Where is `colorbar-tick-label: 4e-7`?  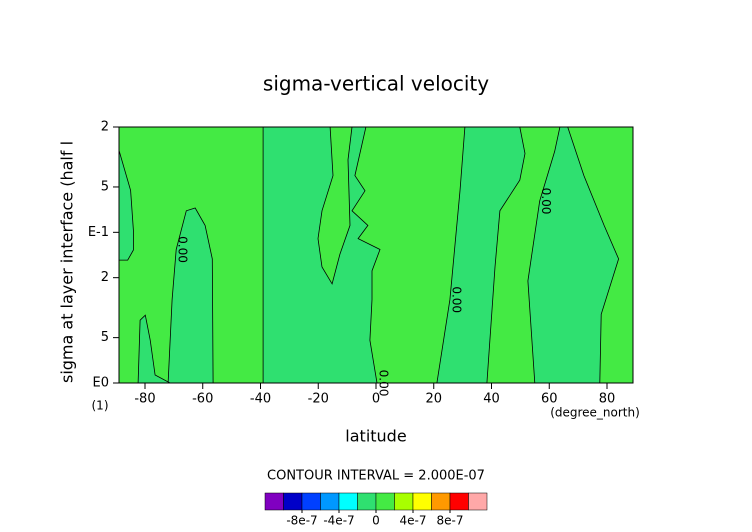 colorbar-tick-label: 4e-7 is located at coordinates (413, 521).